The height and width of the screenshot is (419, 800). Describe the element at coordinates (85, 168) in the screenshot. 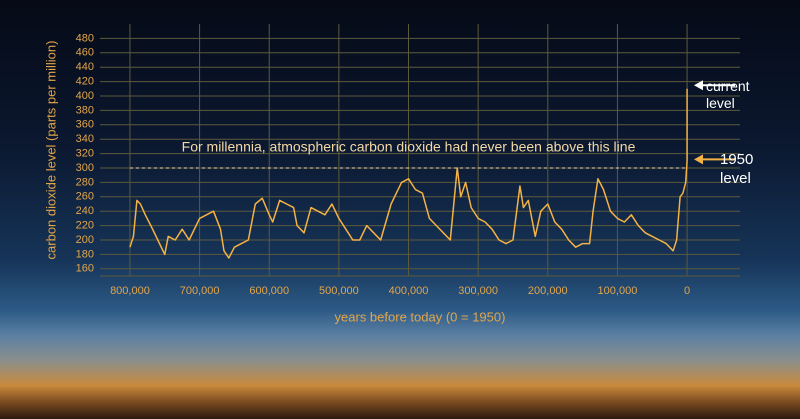

I see `y-tick-label: 300` at that location.